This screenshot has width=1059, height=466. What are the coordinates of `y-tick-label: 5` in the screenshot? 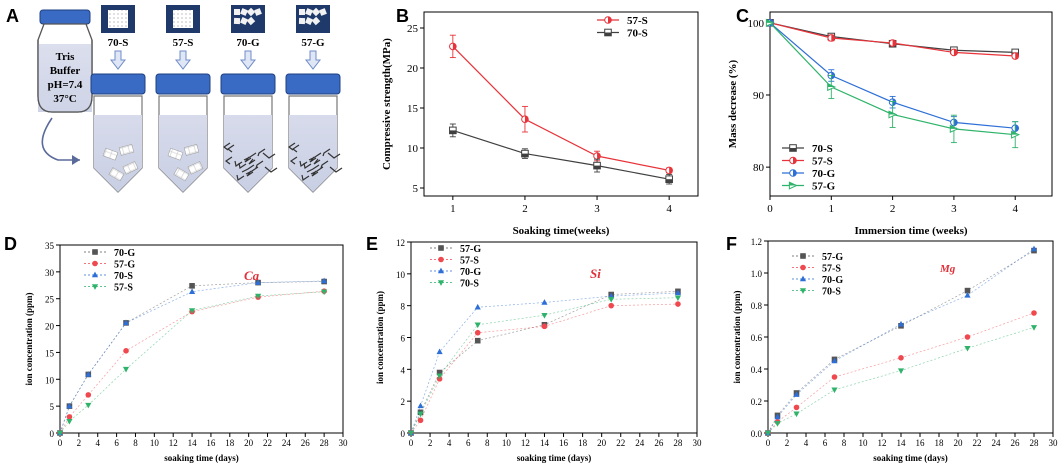 It's located at (416, 189).